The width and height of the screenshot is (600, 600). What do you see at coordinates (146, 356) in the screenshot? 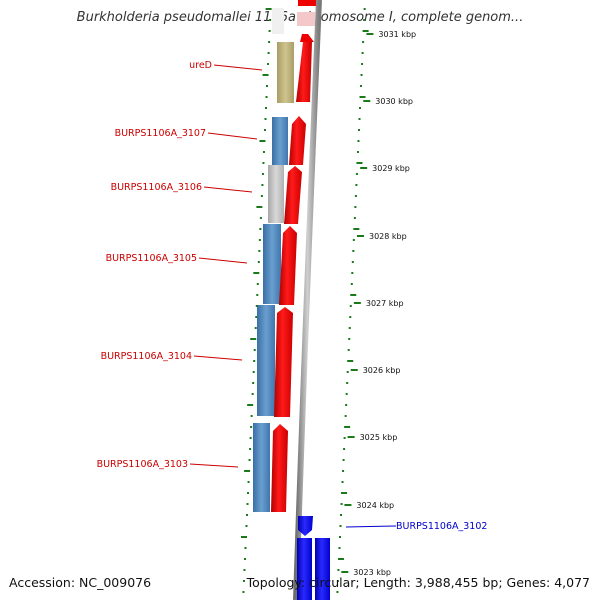
I see `gene-label: BURPS1106A_3104` at bounding box center [146, 356].